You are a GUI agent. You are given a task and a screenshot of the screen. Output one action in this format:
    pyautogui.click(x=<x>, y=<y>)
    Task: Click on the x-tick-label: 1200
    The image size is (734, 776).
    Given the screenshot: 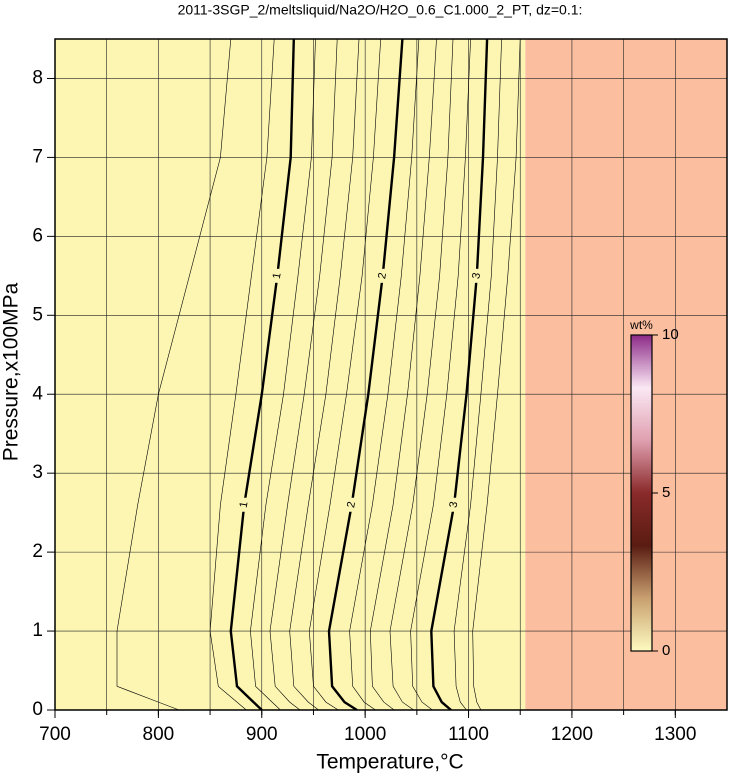 What is the action you would take?
    pyautogui.click(x=572, y=734)
    